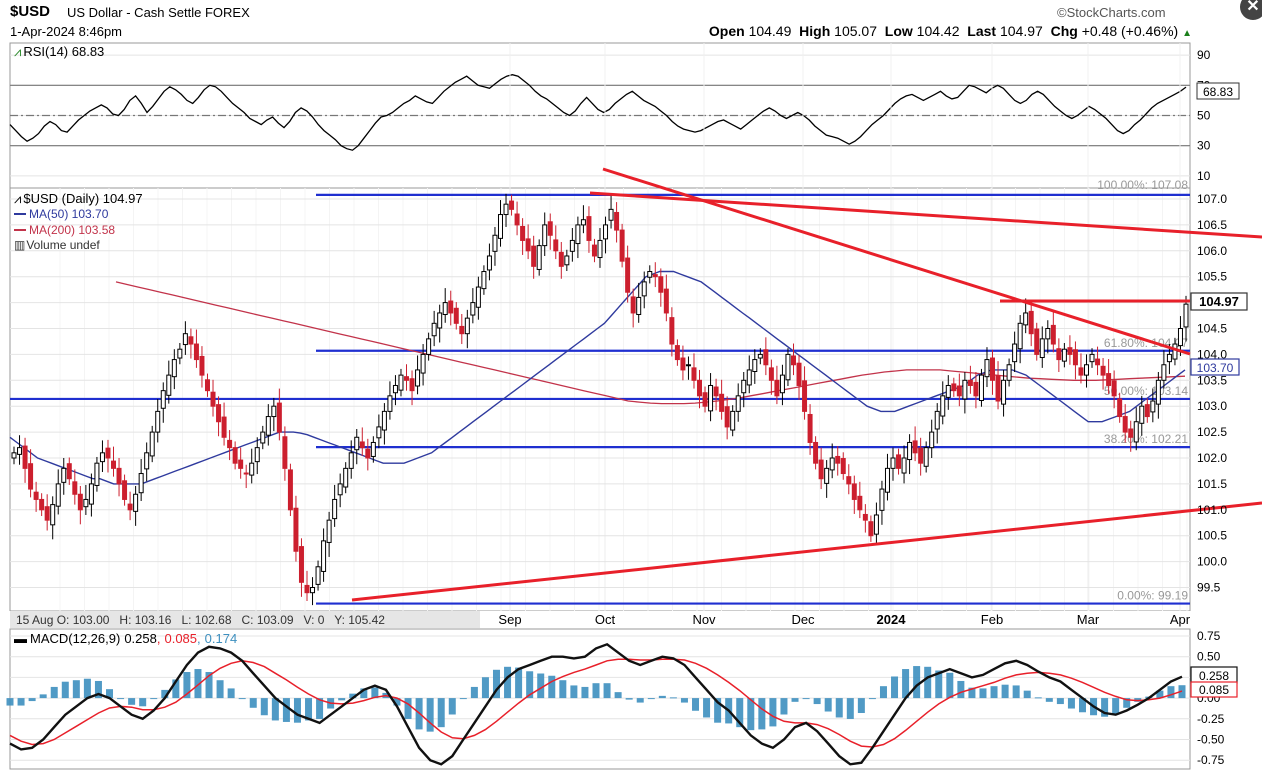 This screenshot has width=1262, height=775. I want to click on fib-level-label: 50.00%: 103.14, so click(1146, 391).